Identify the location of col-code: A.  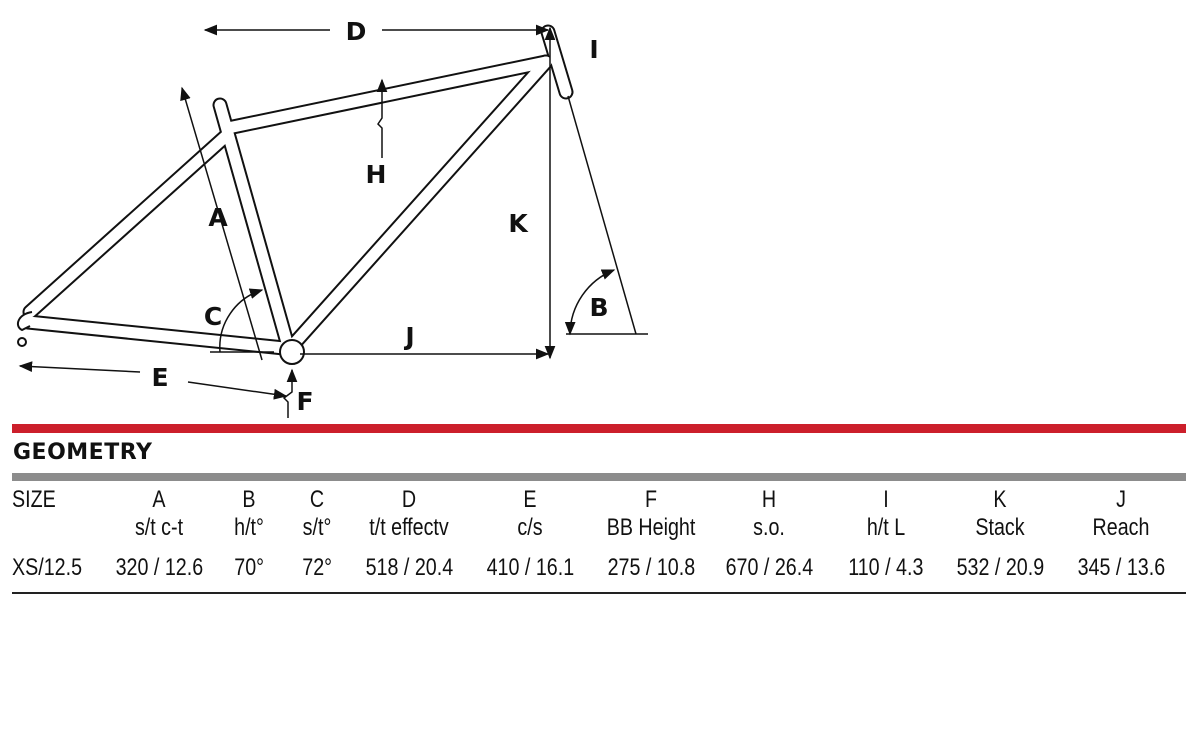
(159, 499).